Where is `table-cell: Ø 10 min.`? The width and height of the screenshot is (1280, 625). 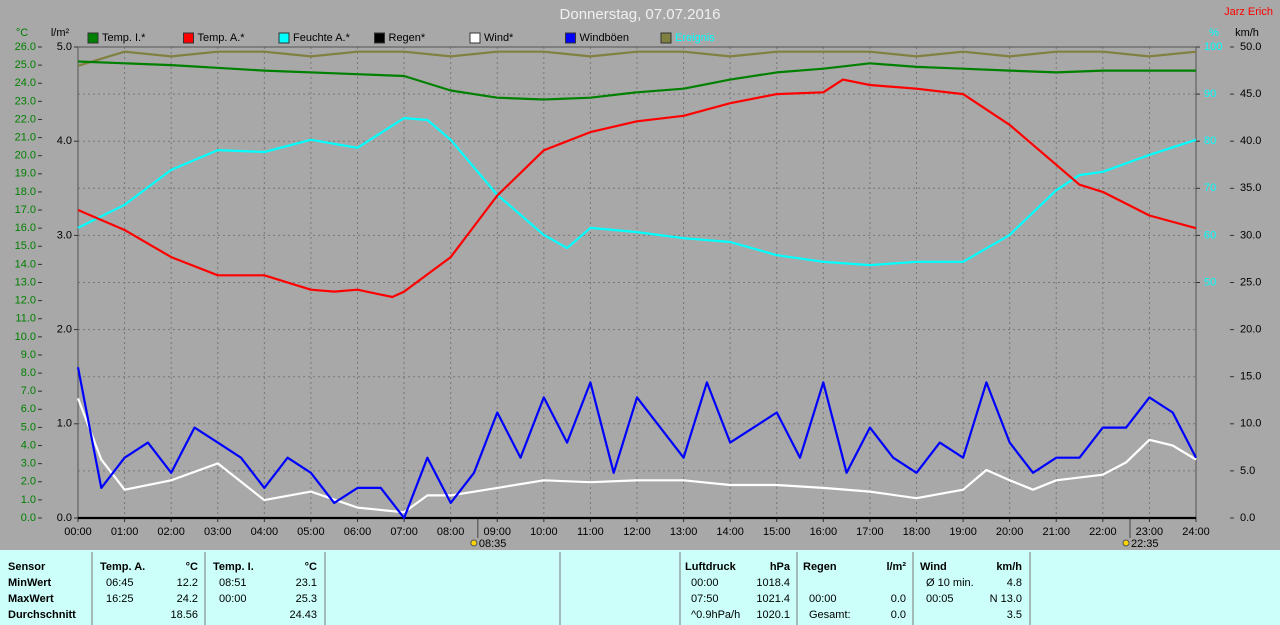 table-cell: Ø 10 min. is located at coordinates (950, 583).